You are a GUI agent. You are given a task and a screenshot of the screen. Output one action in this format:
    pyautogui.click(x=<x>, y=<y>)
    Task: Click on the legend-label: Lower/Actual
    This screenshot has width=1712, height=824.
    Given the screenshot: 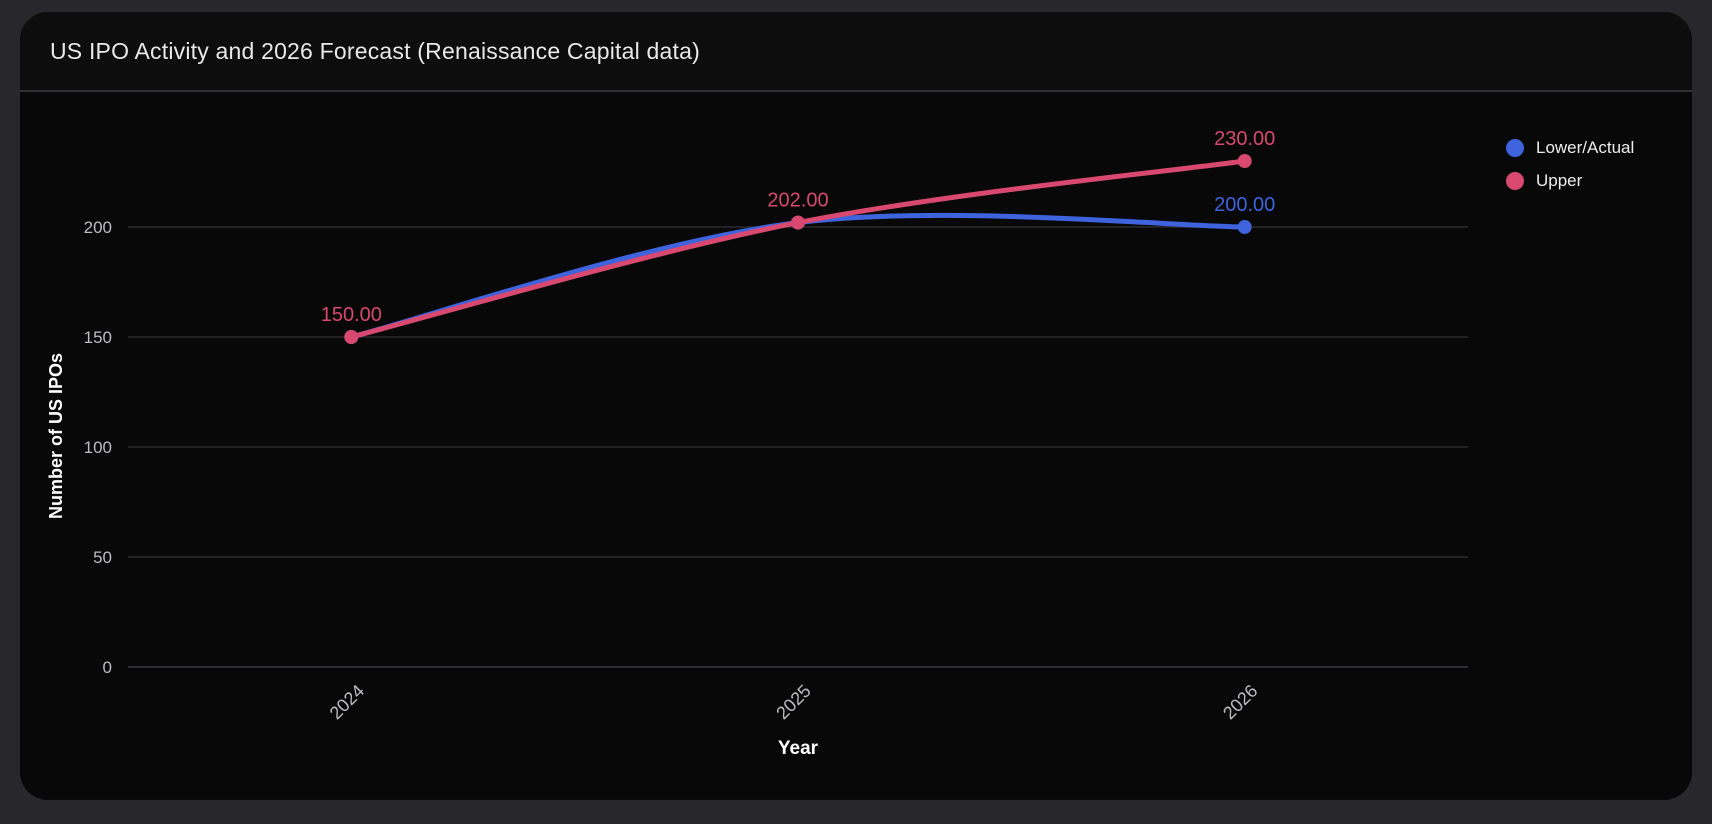 What is the action you would take?
    pyautogui.click(x=1585, y=147)
    